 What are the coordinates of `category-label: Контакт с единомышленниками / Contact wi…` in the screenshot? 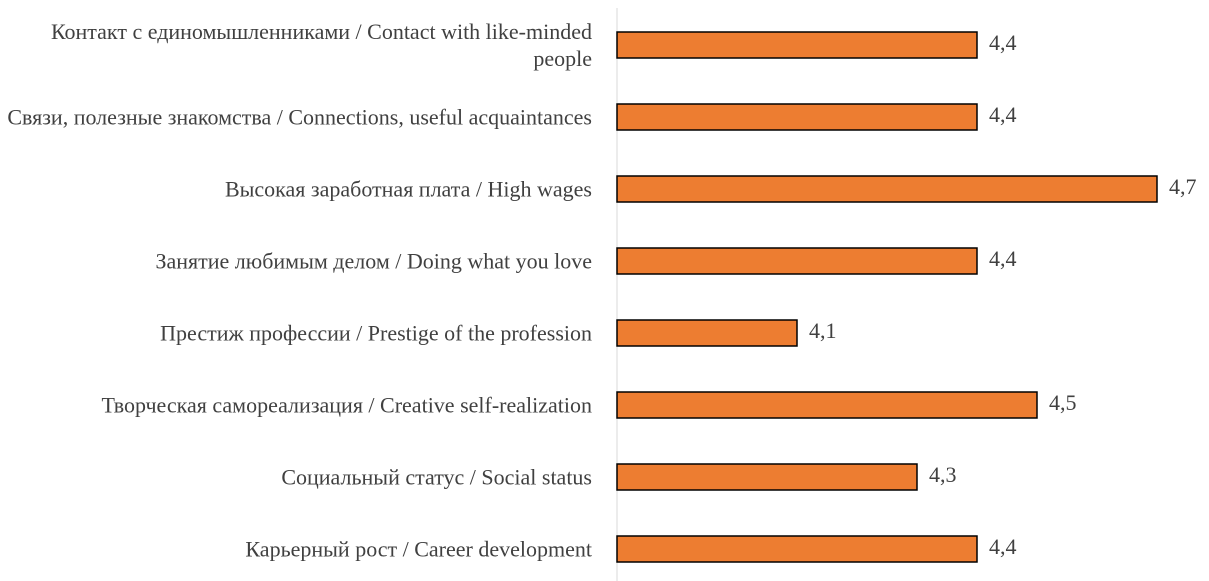 It's located at (321, 45).